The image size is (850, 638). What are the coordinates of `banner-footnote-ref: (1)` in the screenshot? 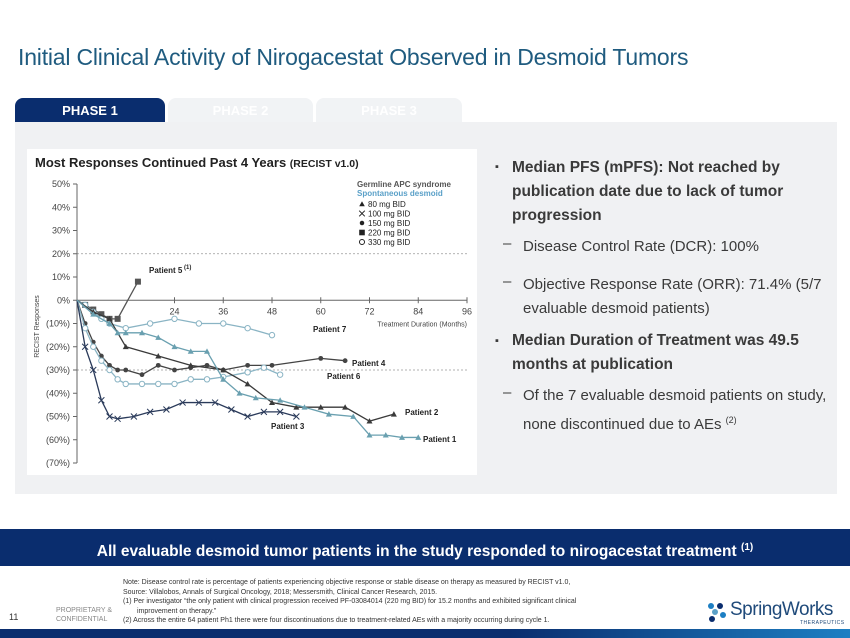 It's located at (747, 547).